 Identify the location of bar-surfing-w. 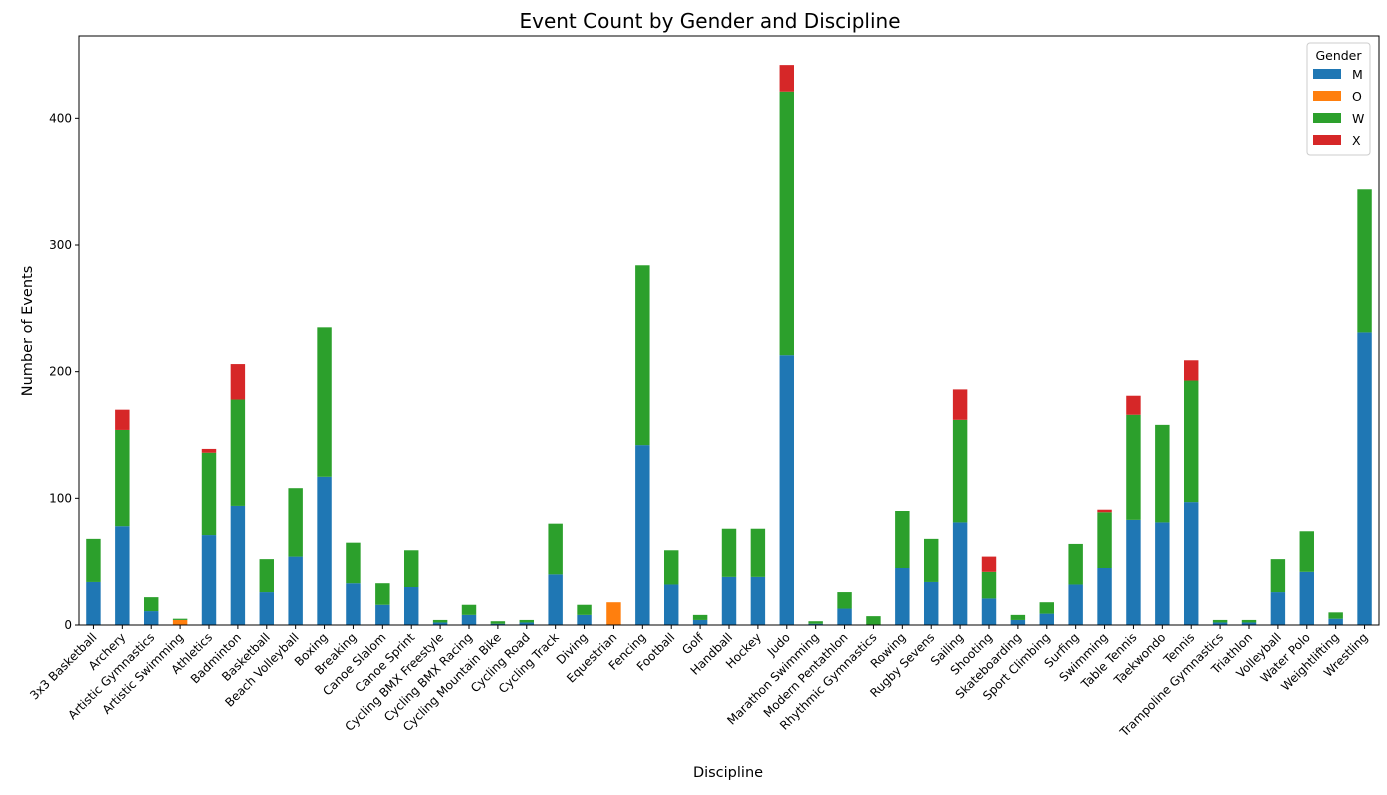
(1075, 564).